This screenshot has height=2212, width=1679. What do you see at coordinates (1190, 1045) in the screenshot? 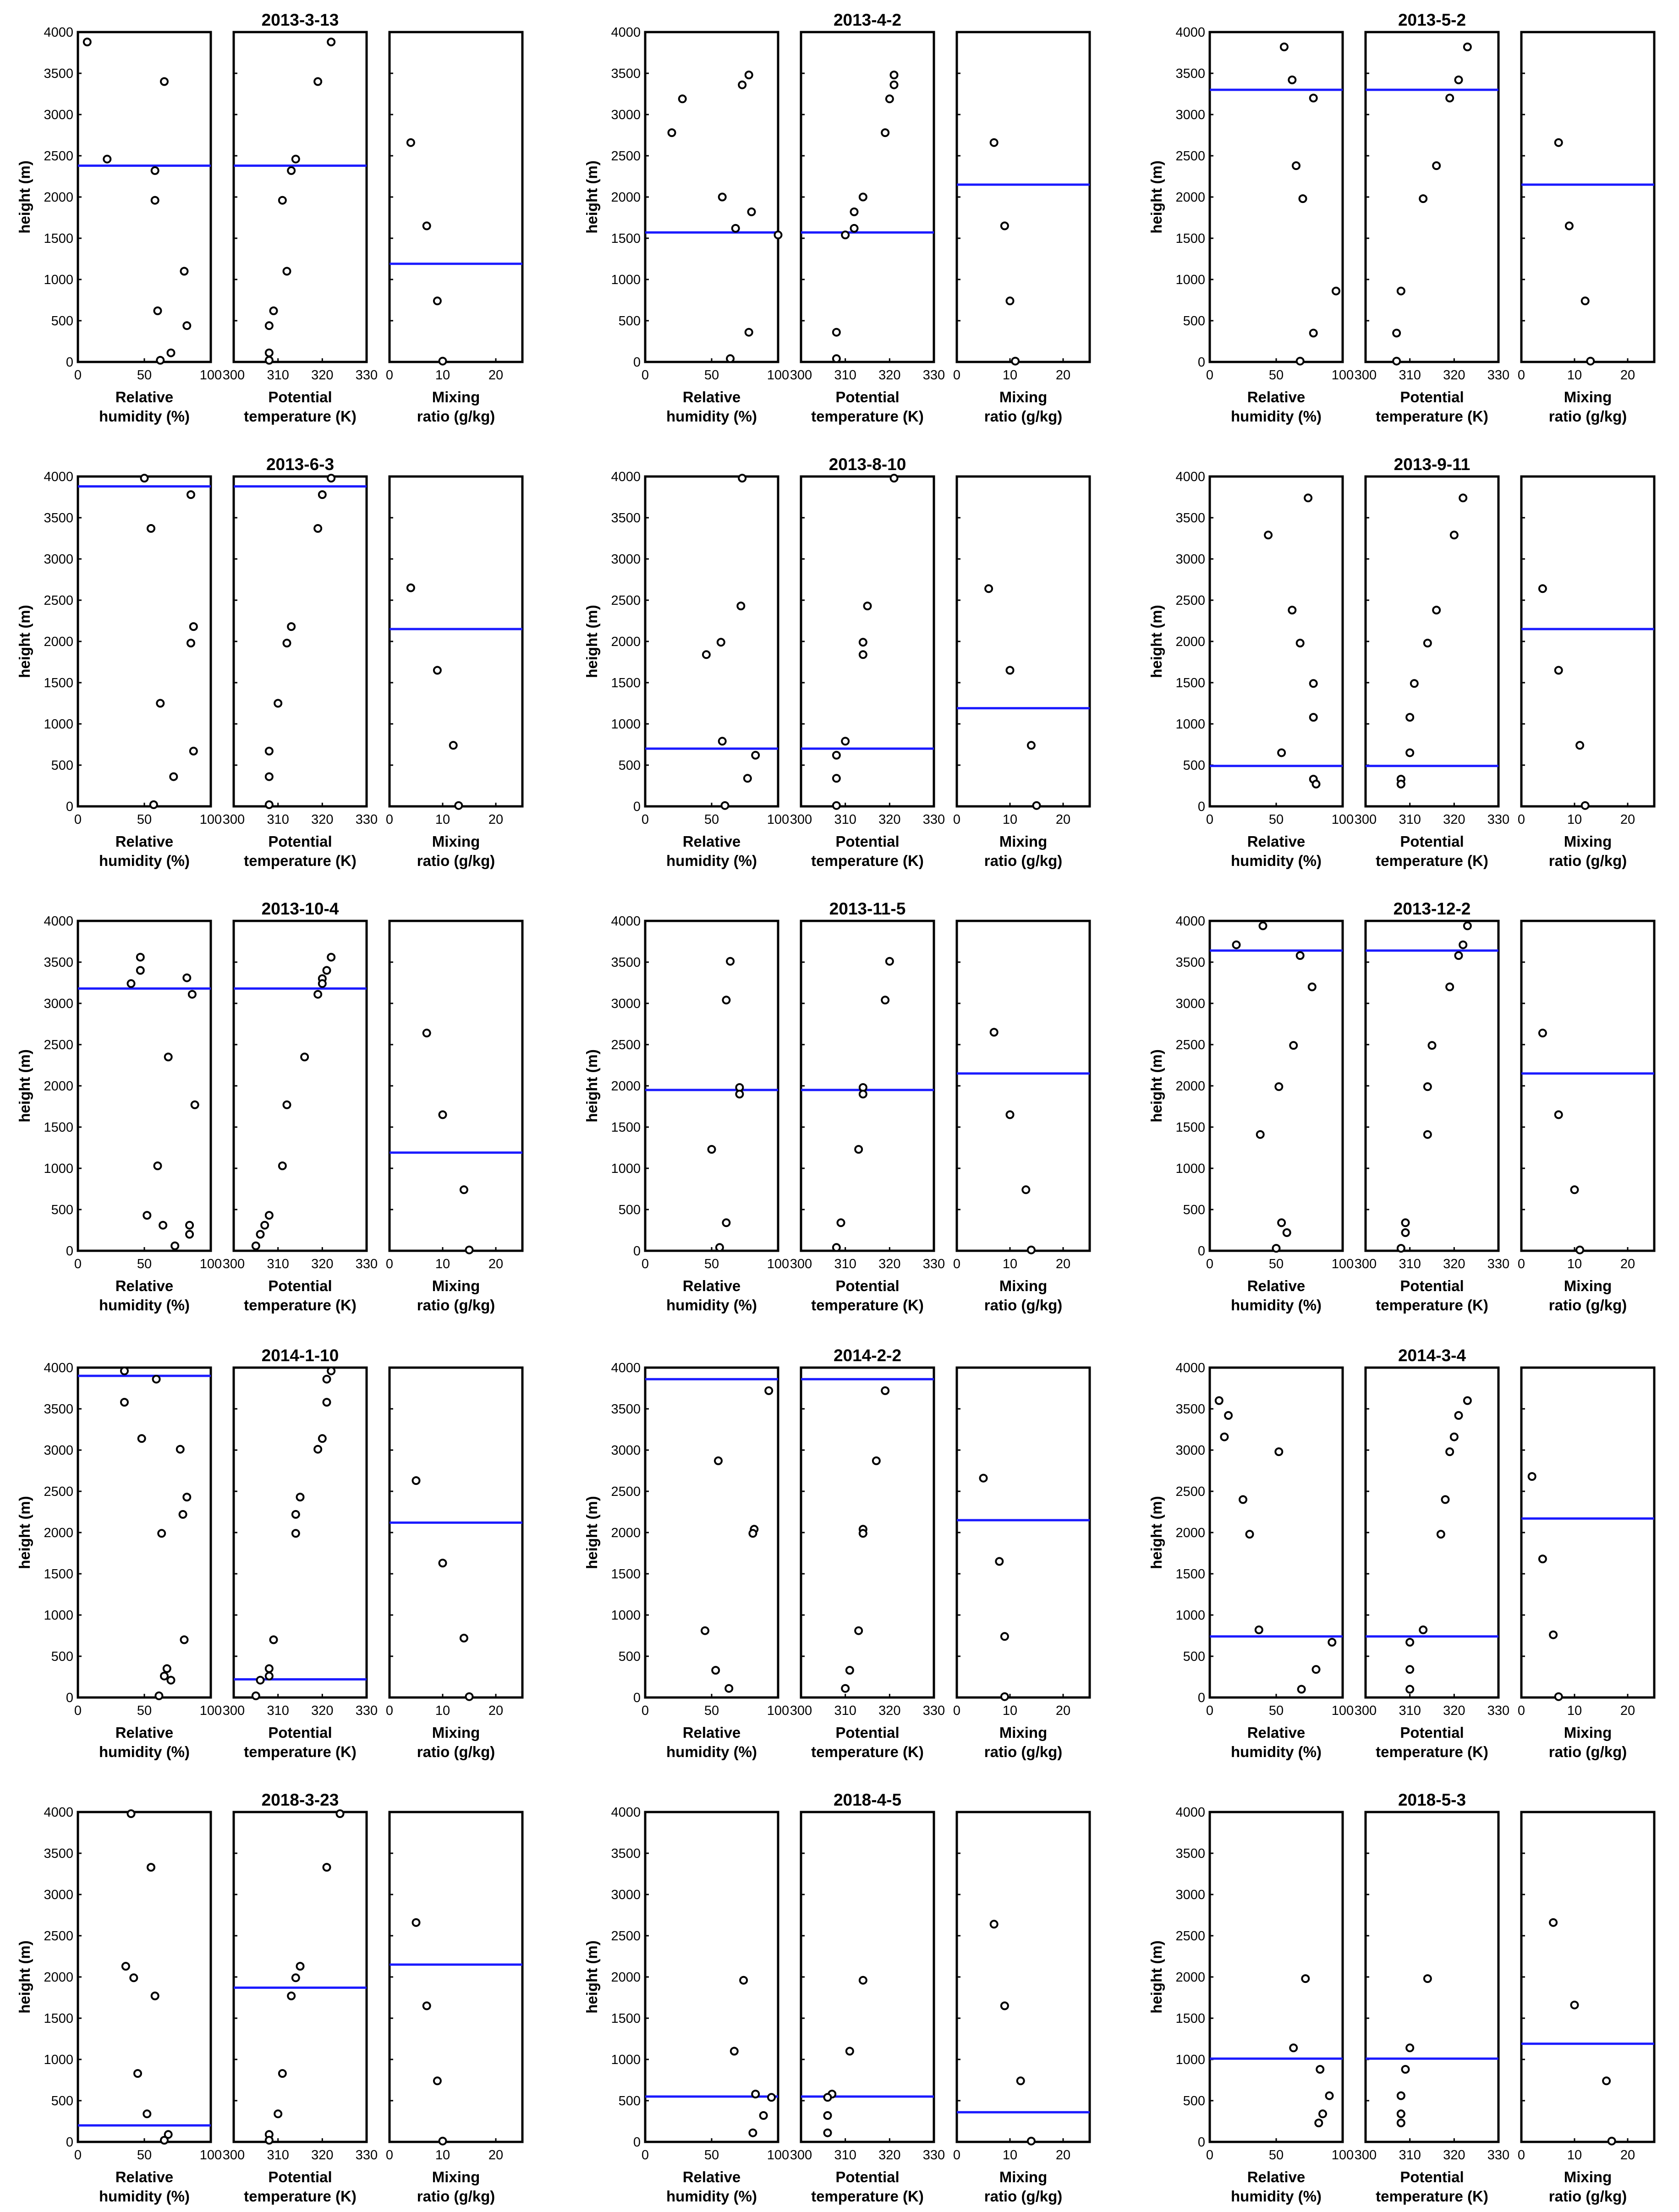
I see `y-tick-label: 2500` at bounding box center [1190, 1045].